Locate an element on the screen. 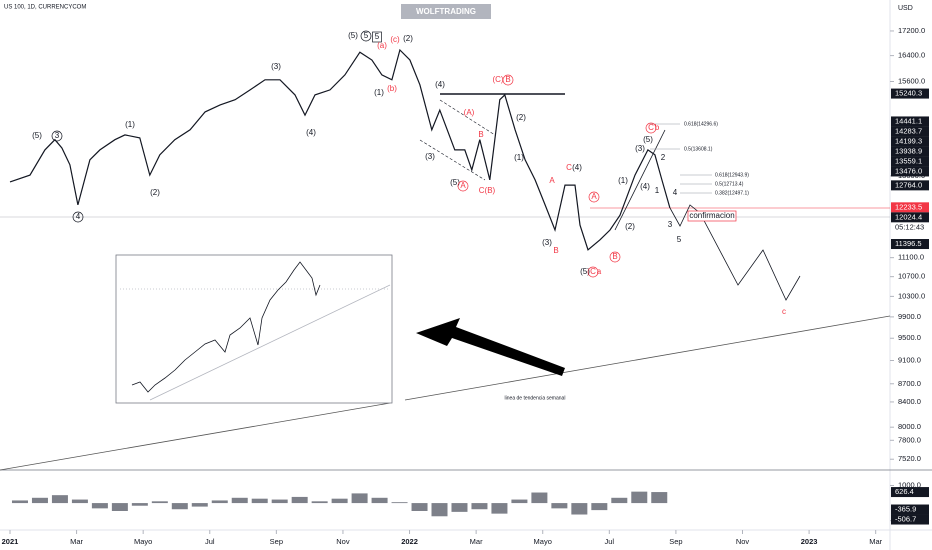  chart-title: US 100, 1D, CURRENCYCOM is located at coordinates (45, 8).